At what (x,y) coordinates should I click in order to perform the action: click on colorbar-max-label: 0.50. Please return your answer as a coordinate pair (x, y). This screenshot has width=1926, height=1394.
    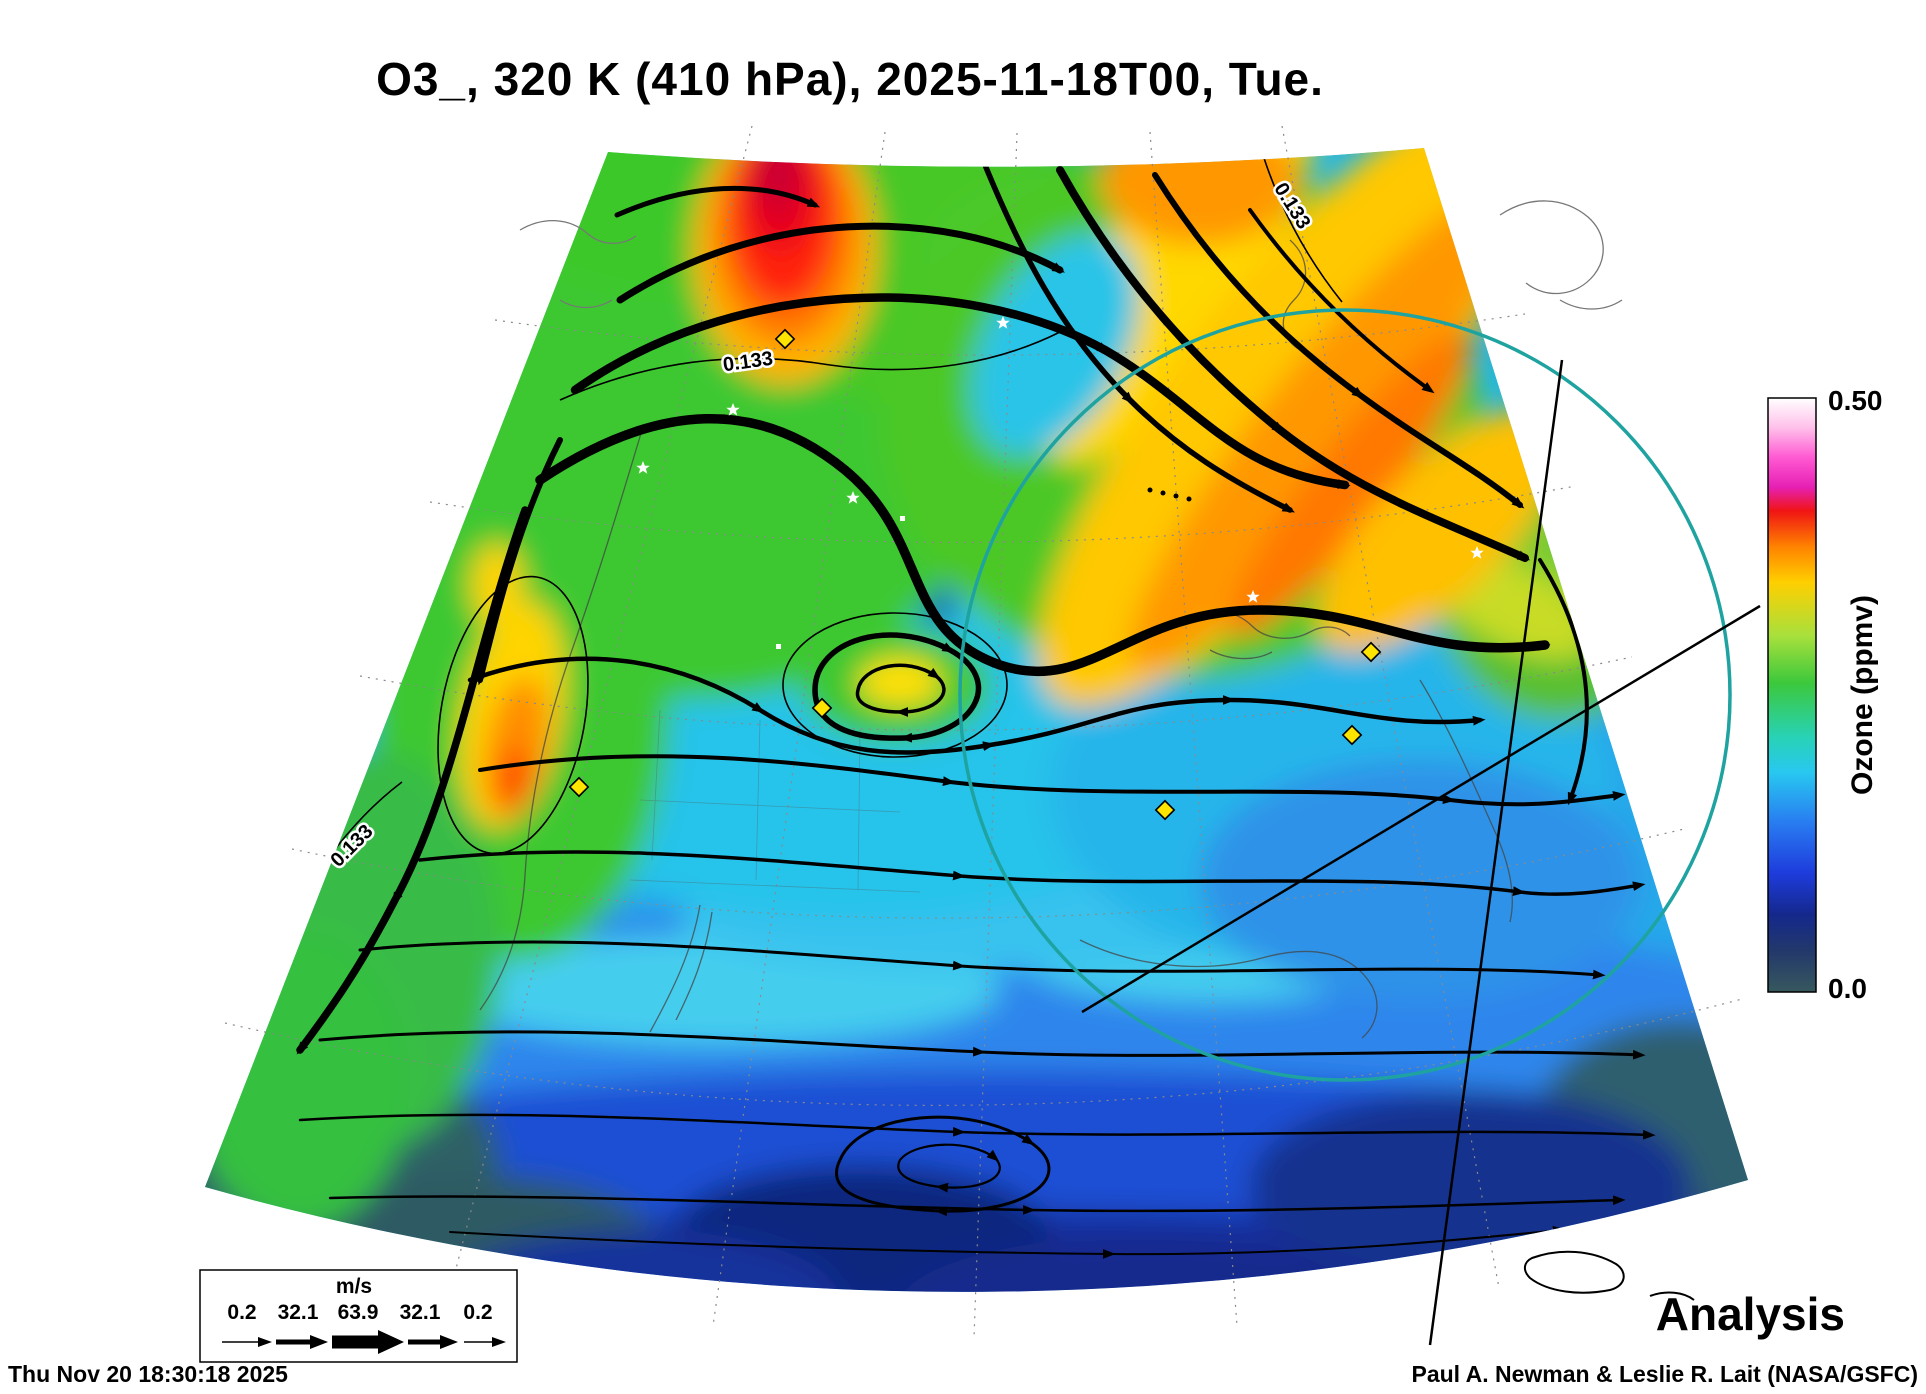
    Looking at the image, I should click on (1855, 400).